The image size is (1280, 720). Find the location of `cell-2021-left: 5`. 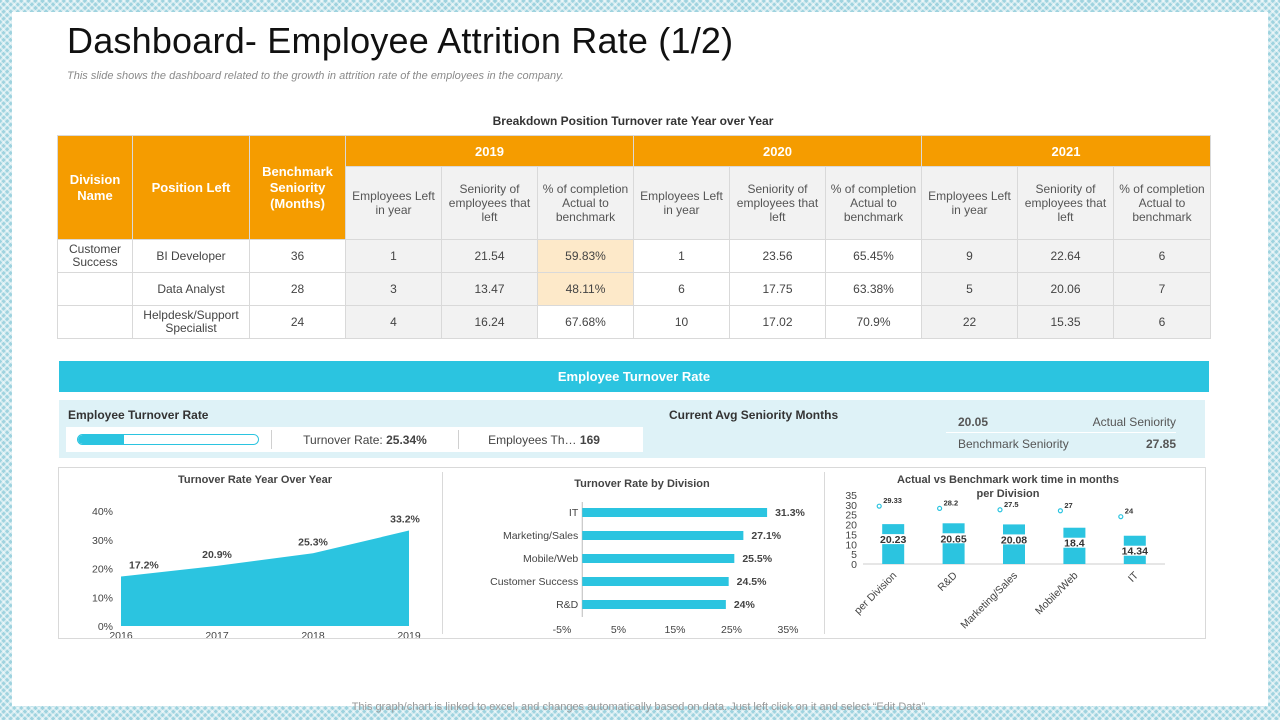

cell-2021-left: 5 is located at coordinates (969, 289).